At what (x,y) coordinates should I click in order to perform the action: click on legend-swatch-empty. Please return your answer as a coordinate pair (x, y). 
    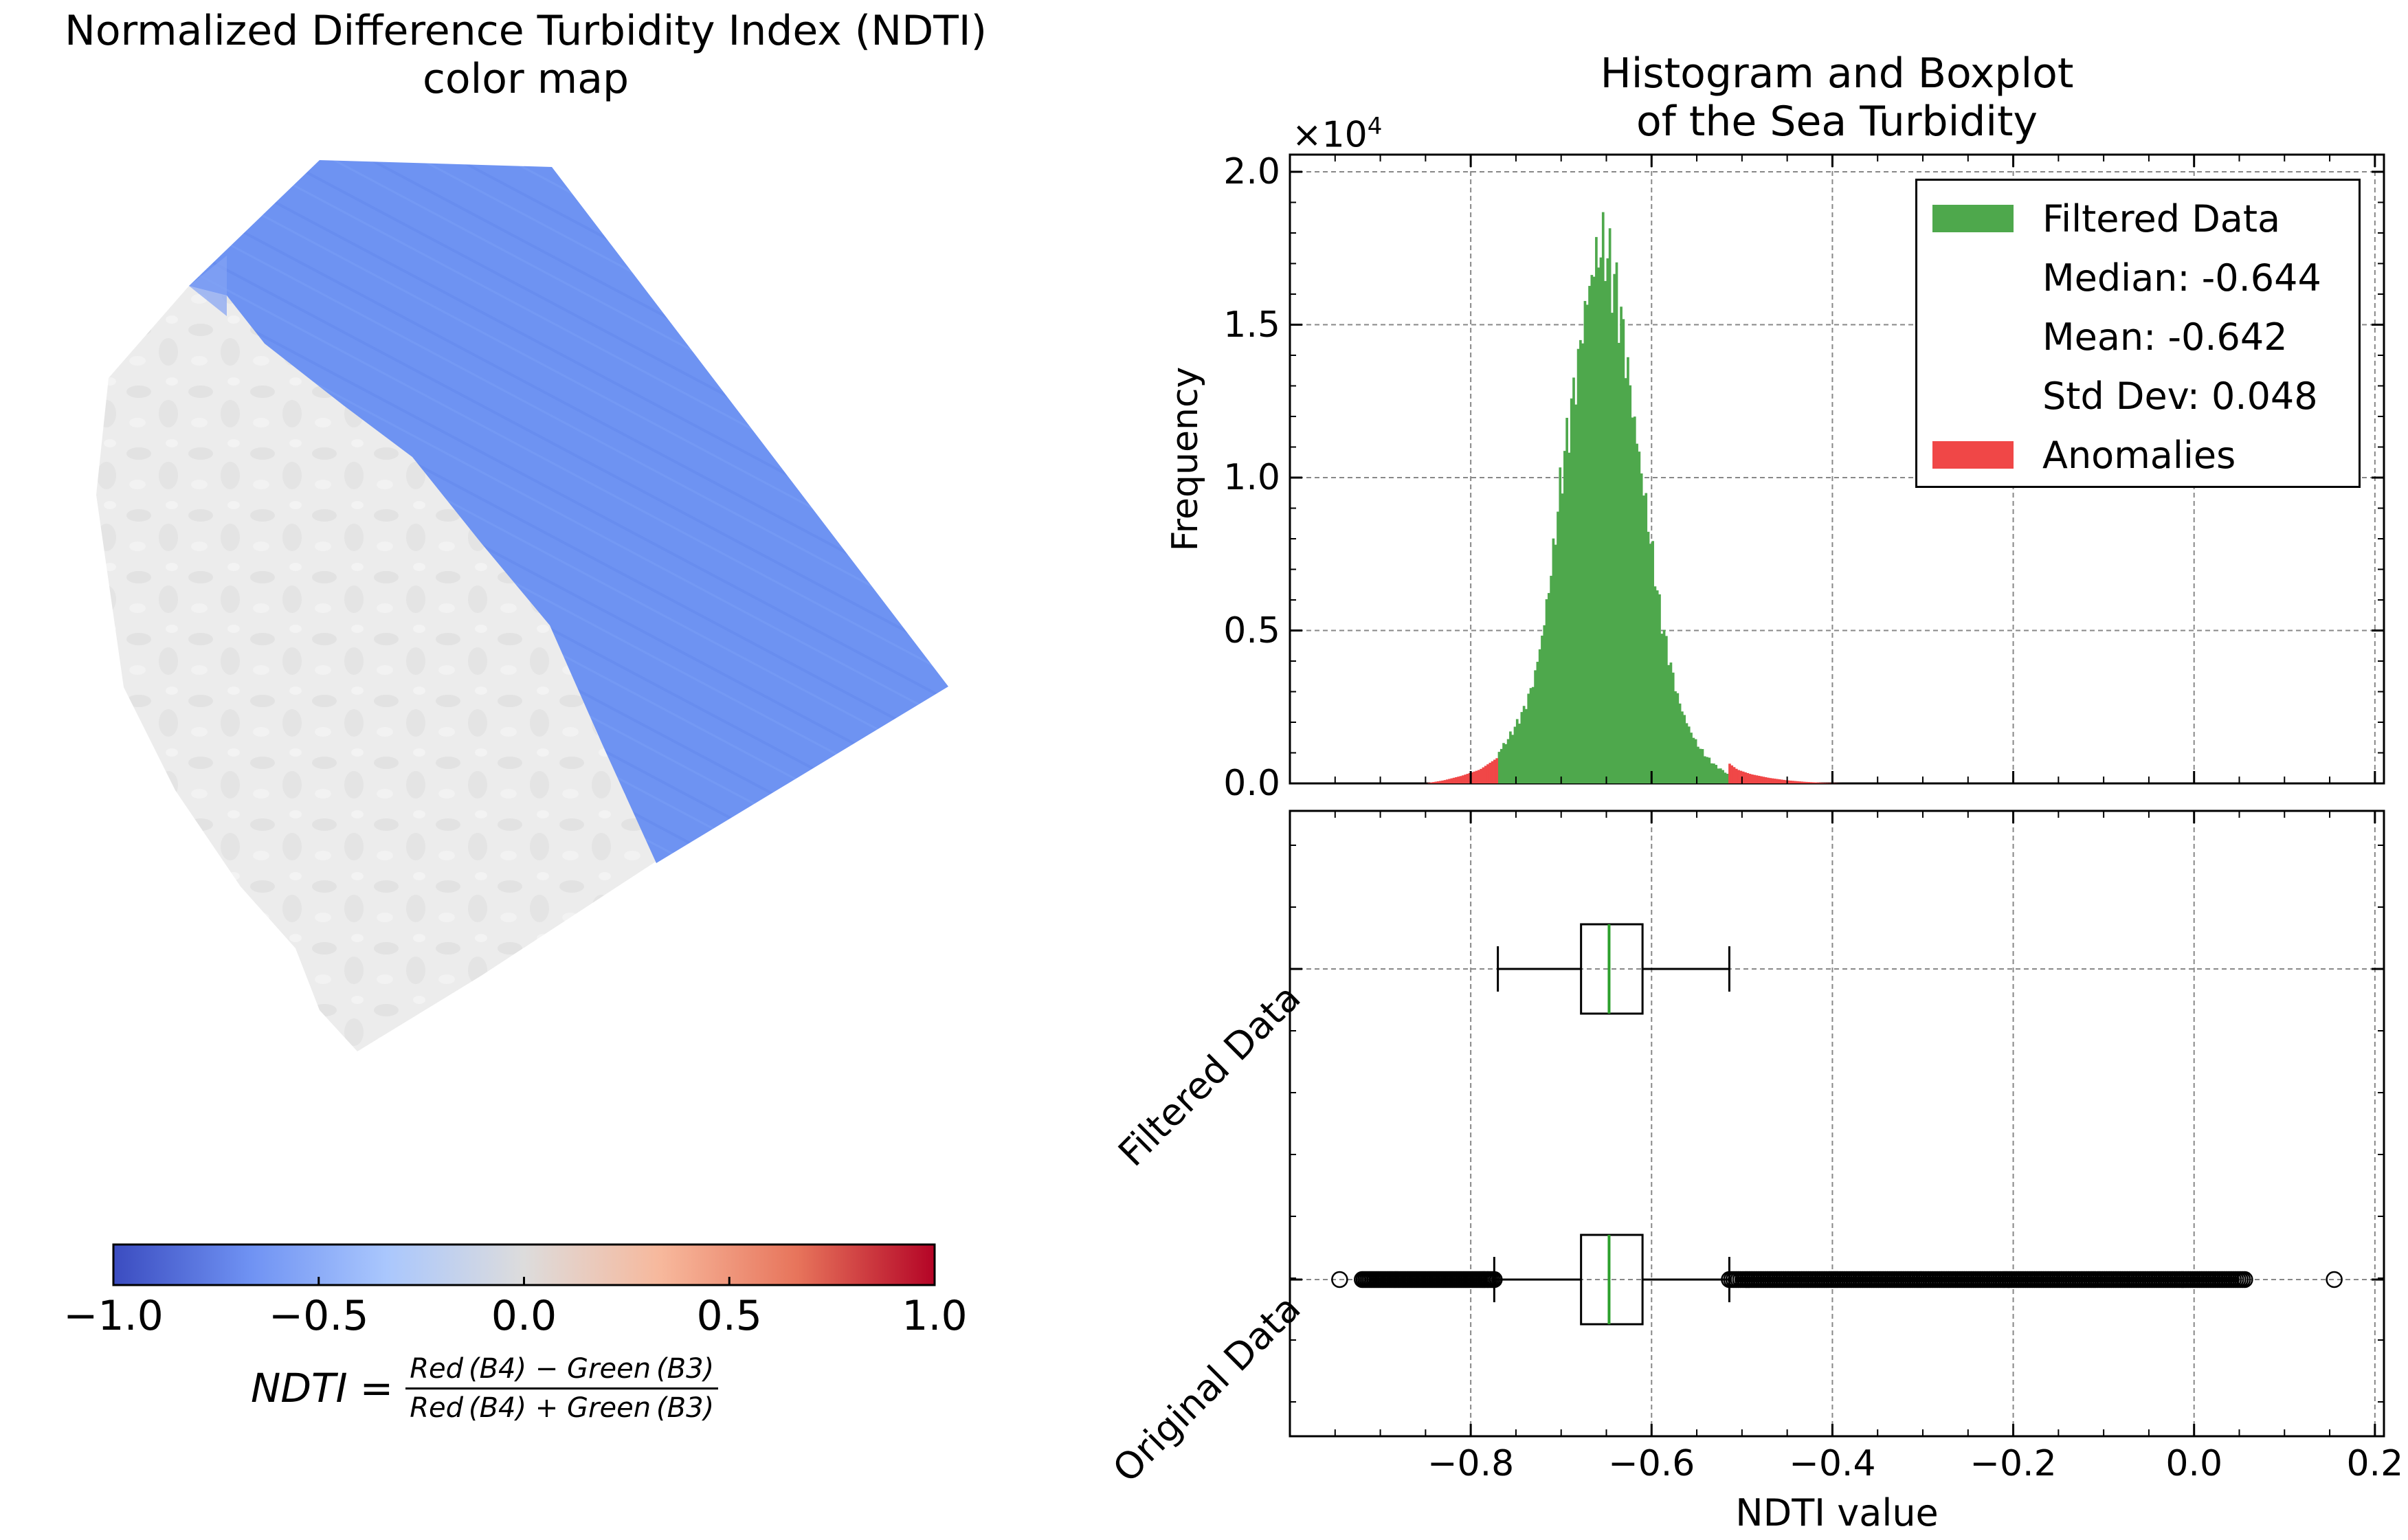
    Looking at the image, I should click on (1973, 336).